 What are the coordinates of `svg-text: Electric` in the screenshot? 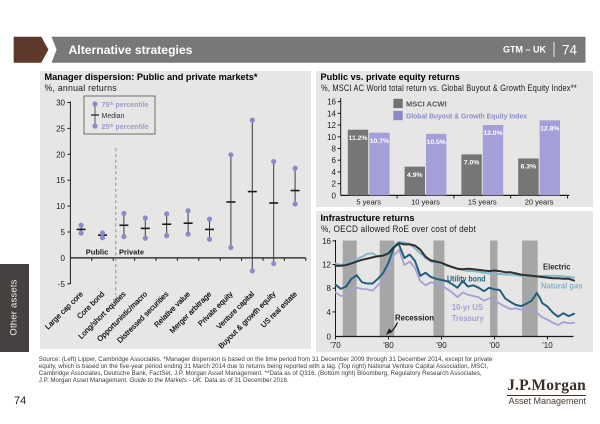 It's located at (557, 267).